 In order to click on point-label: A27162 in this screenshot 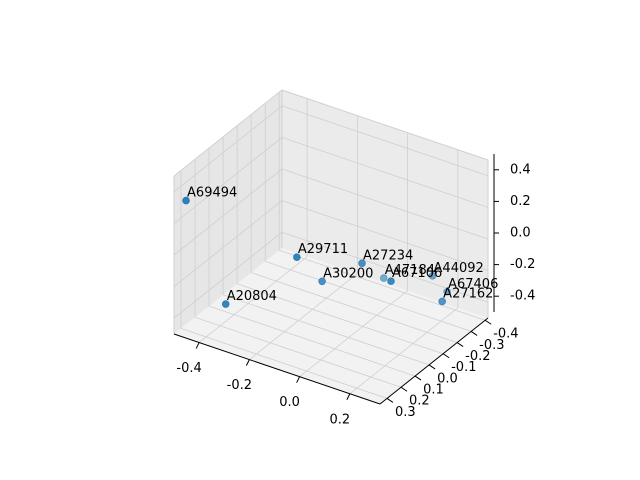, I will do `click(468, 293)`.